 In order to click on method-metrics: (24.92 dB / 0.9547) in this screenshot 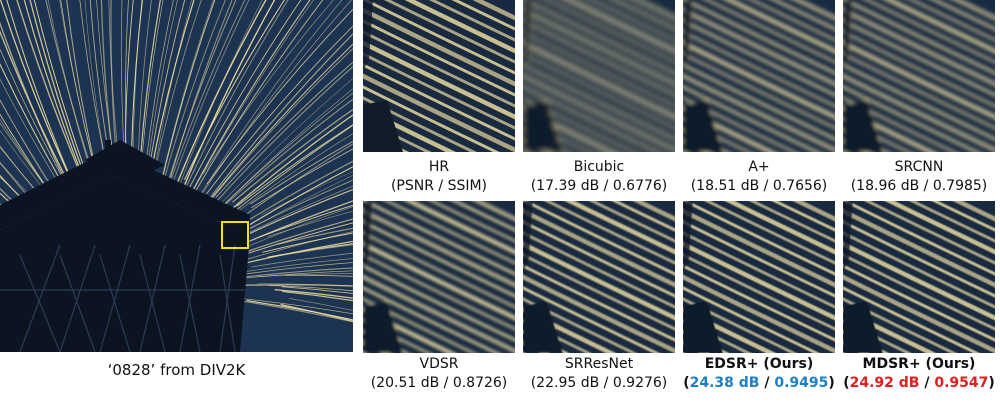, I will do `click(919, 383)`.